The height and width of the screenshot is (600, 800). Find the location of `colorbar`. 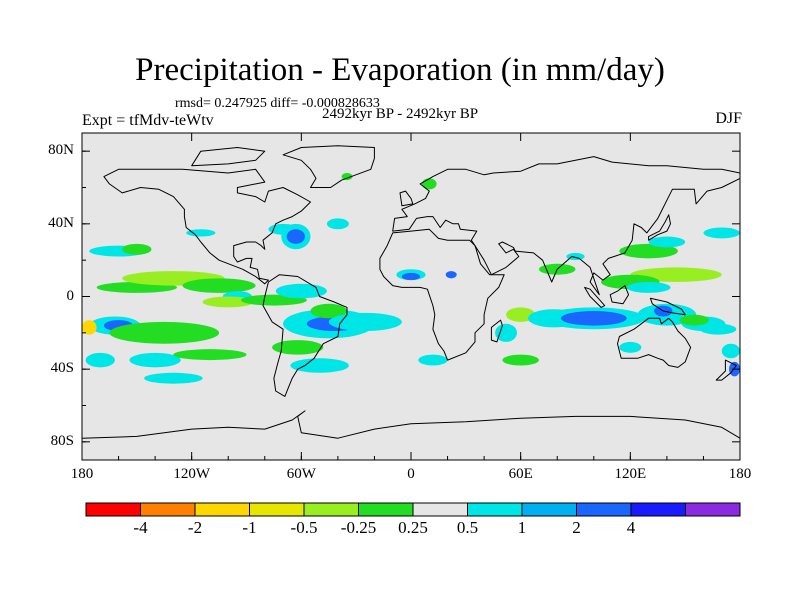

colorbar is located at coordinates (413, 509).